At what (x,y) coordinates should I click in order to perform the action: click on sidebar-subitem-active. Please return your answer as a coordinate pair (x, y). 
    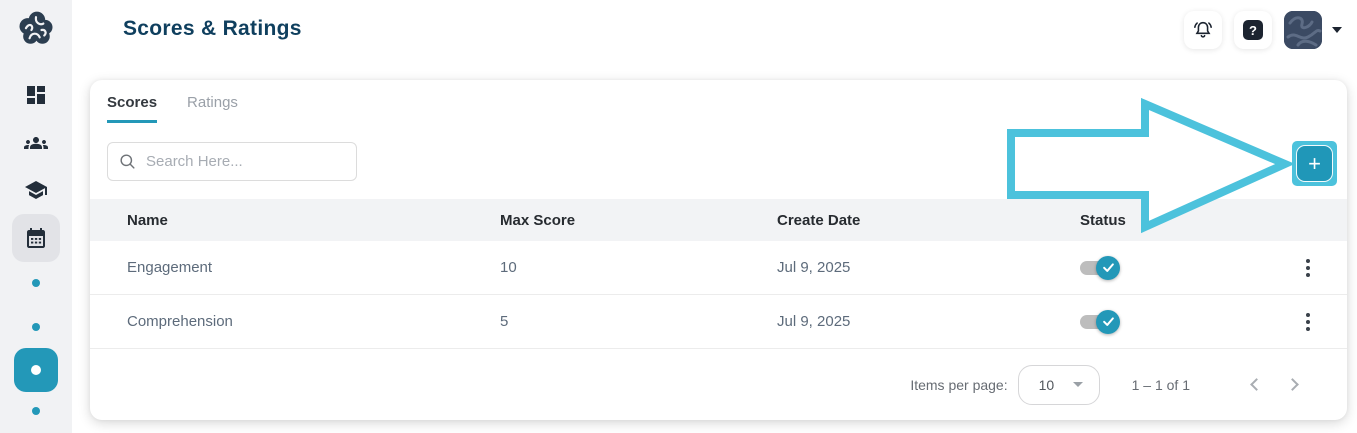
    Looking at the image, I should click on (36, 370).